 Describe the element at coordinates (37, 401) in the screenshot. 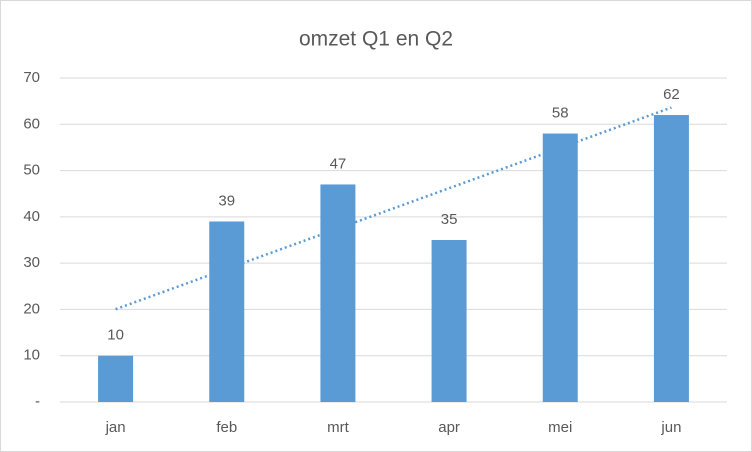

I see `y-tick-label: -` at that location.